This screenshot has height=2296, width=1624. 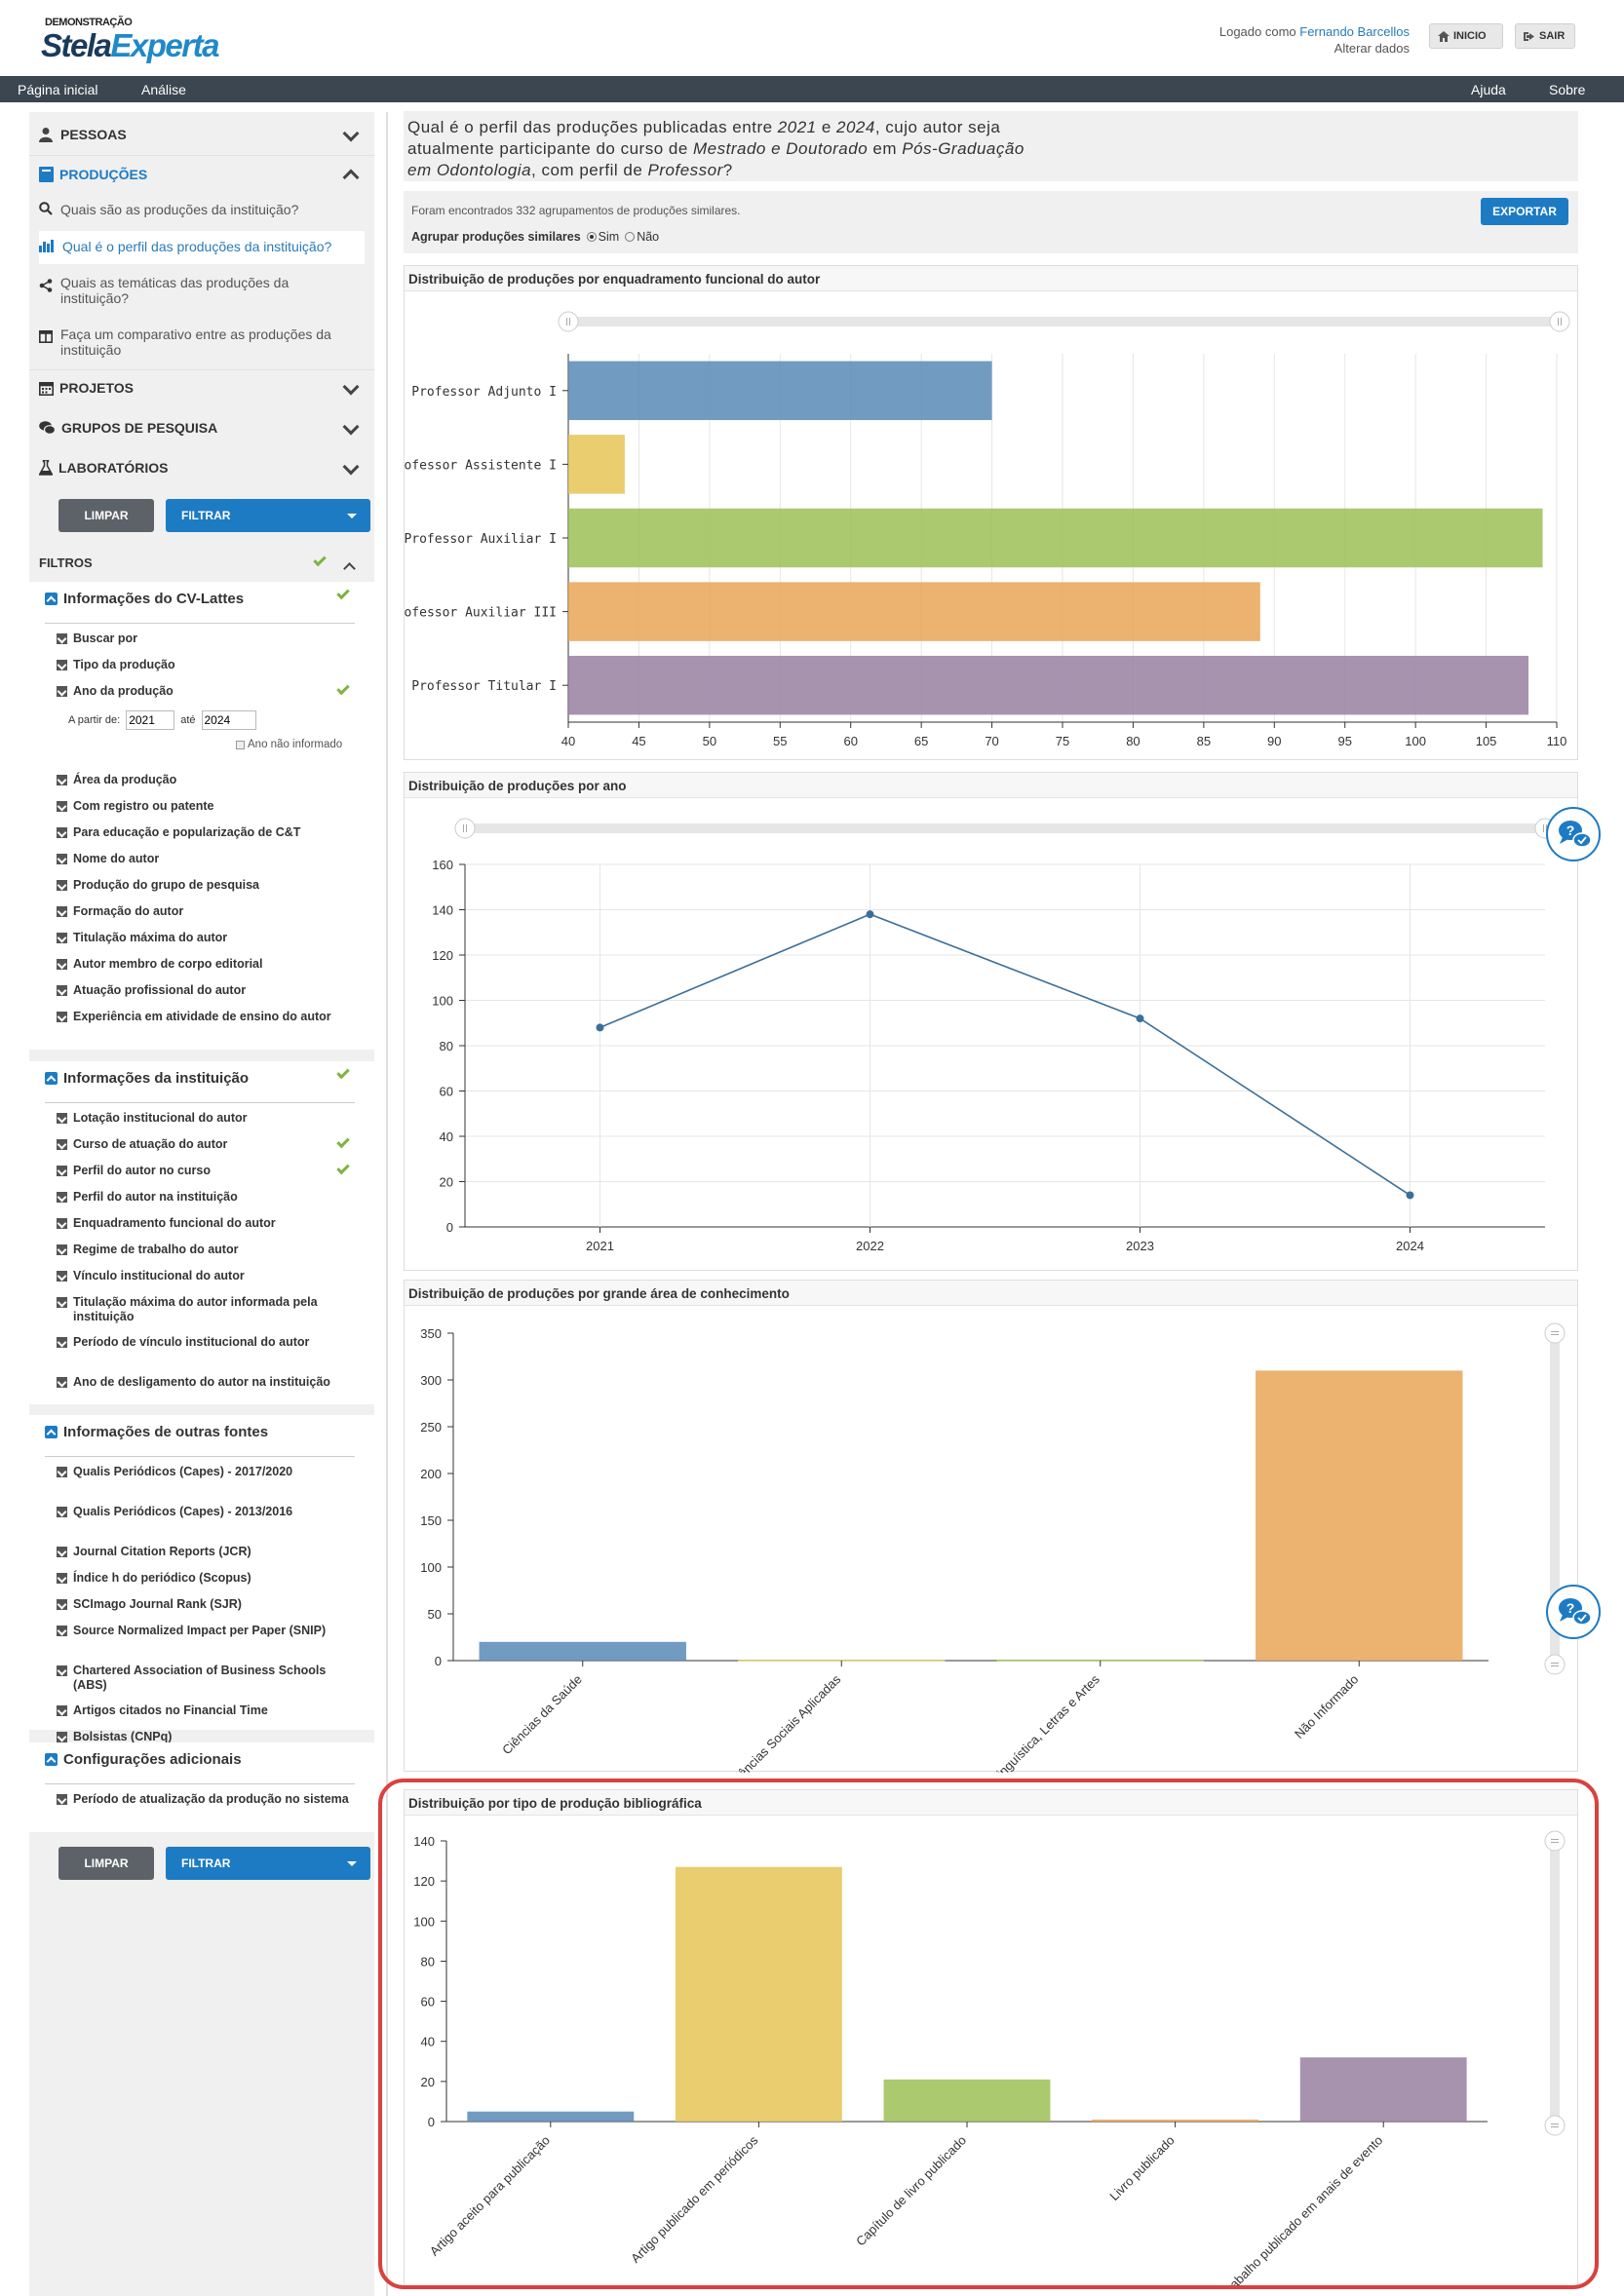 I want to click on filter-item: Curso de atuação do autor, so click(x=203, y=1144).